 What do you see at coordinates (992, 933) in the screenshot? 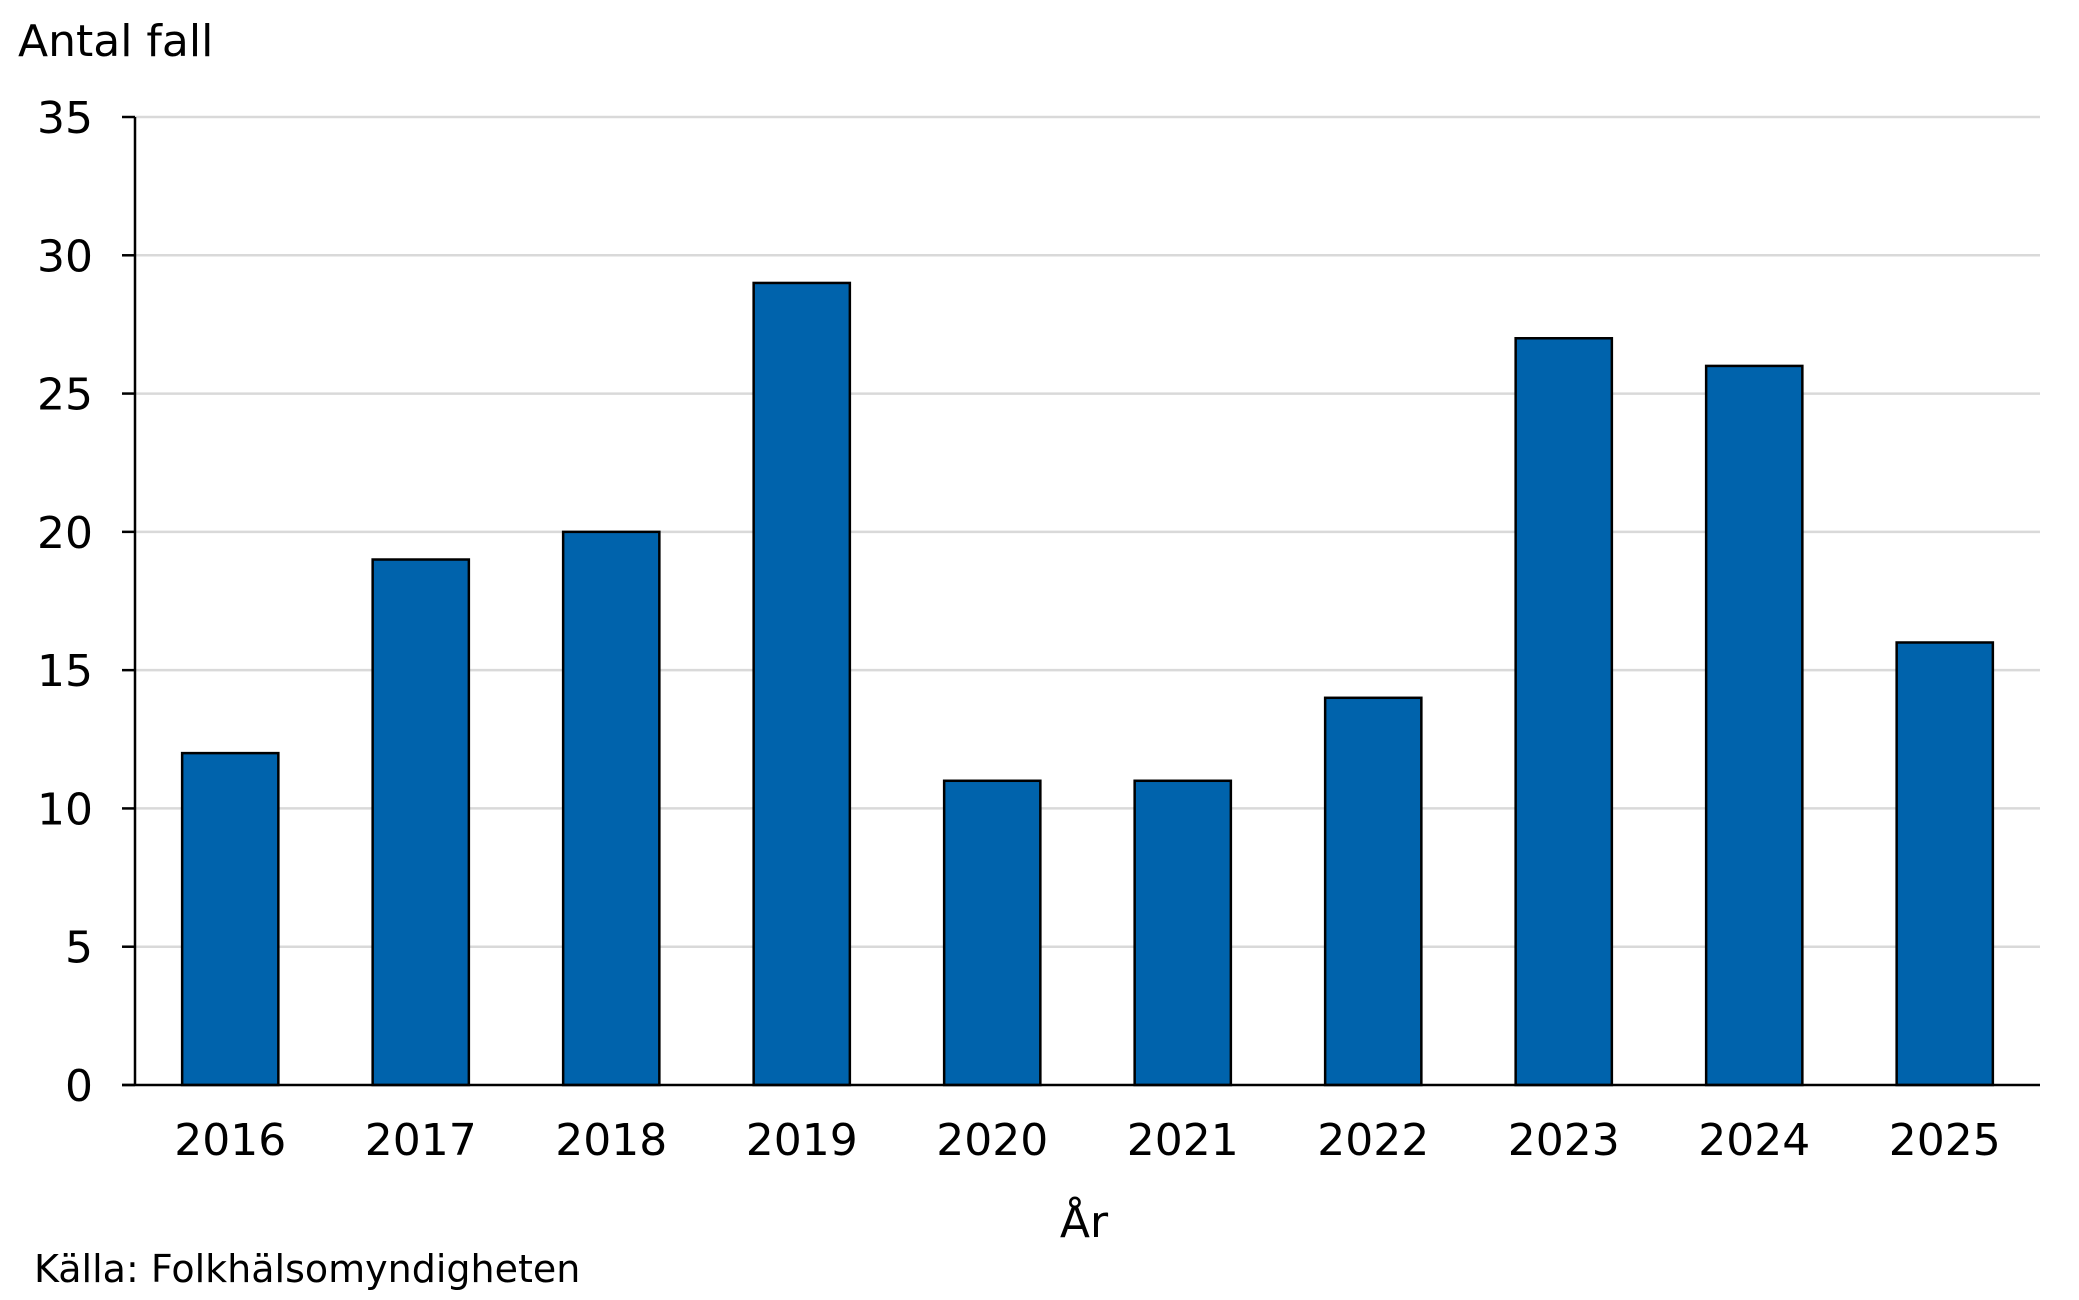
I see `bar-2020` at bounding box center [992, 933].